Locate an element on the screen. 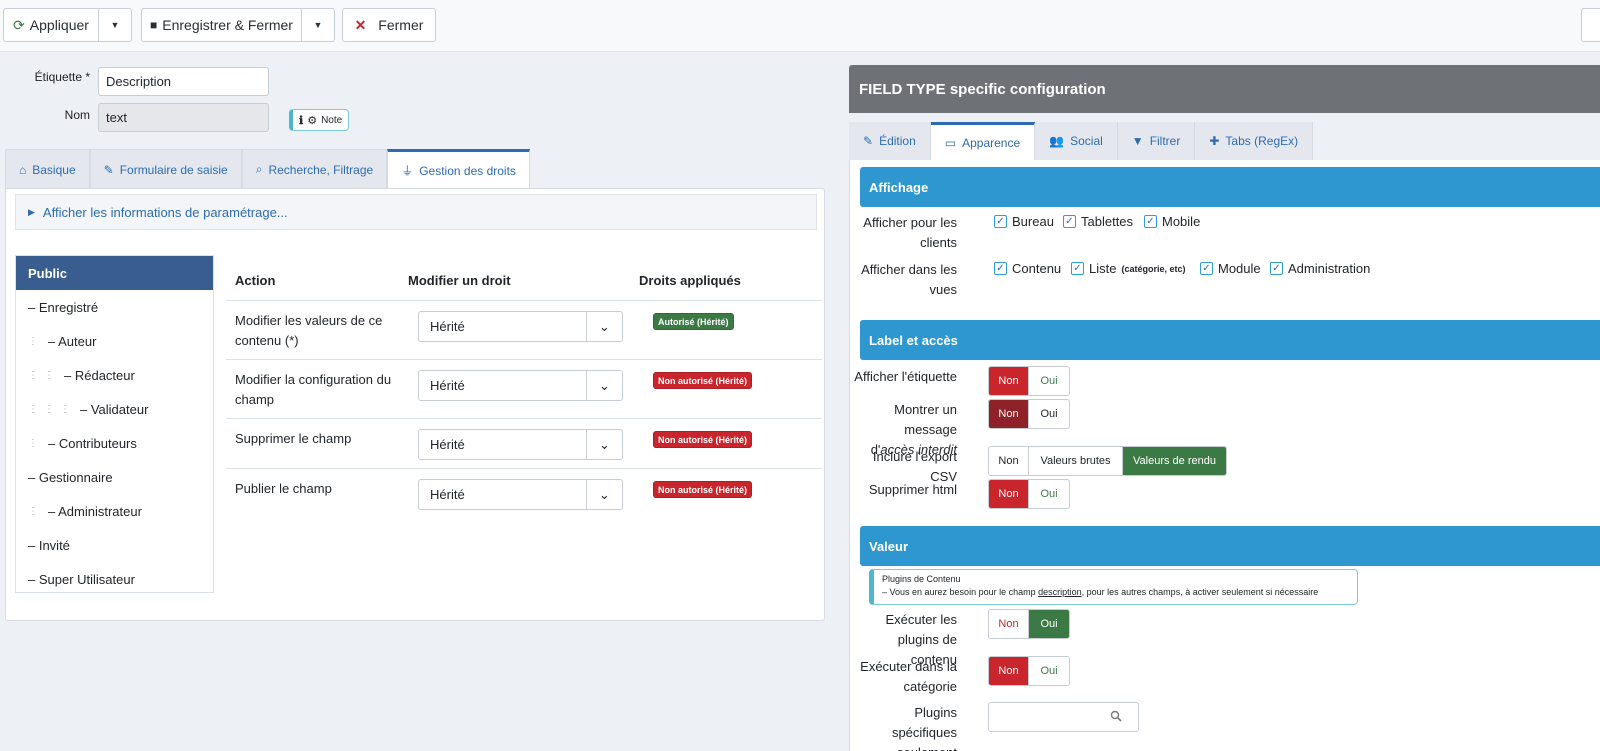 The height and width of the screenshot is (751, 1600). caret-down-icon: ▼ is located at coordinates (115, 25).